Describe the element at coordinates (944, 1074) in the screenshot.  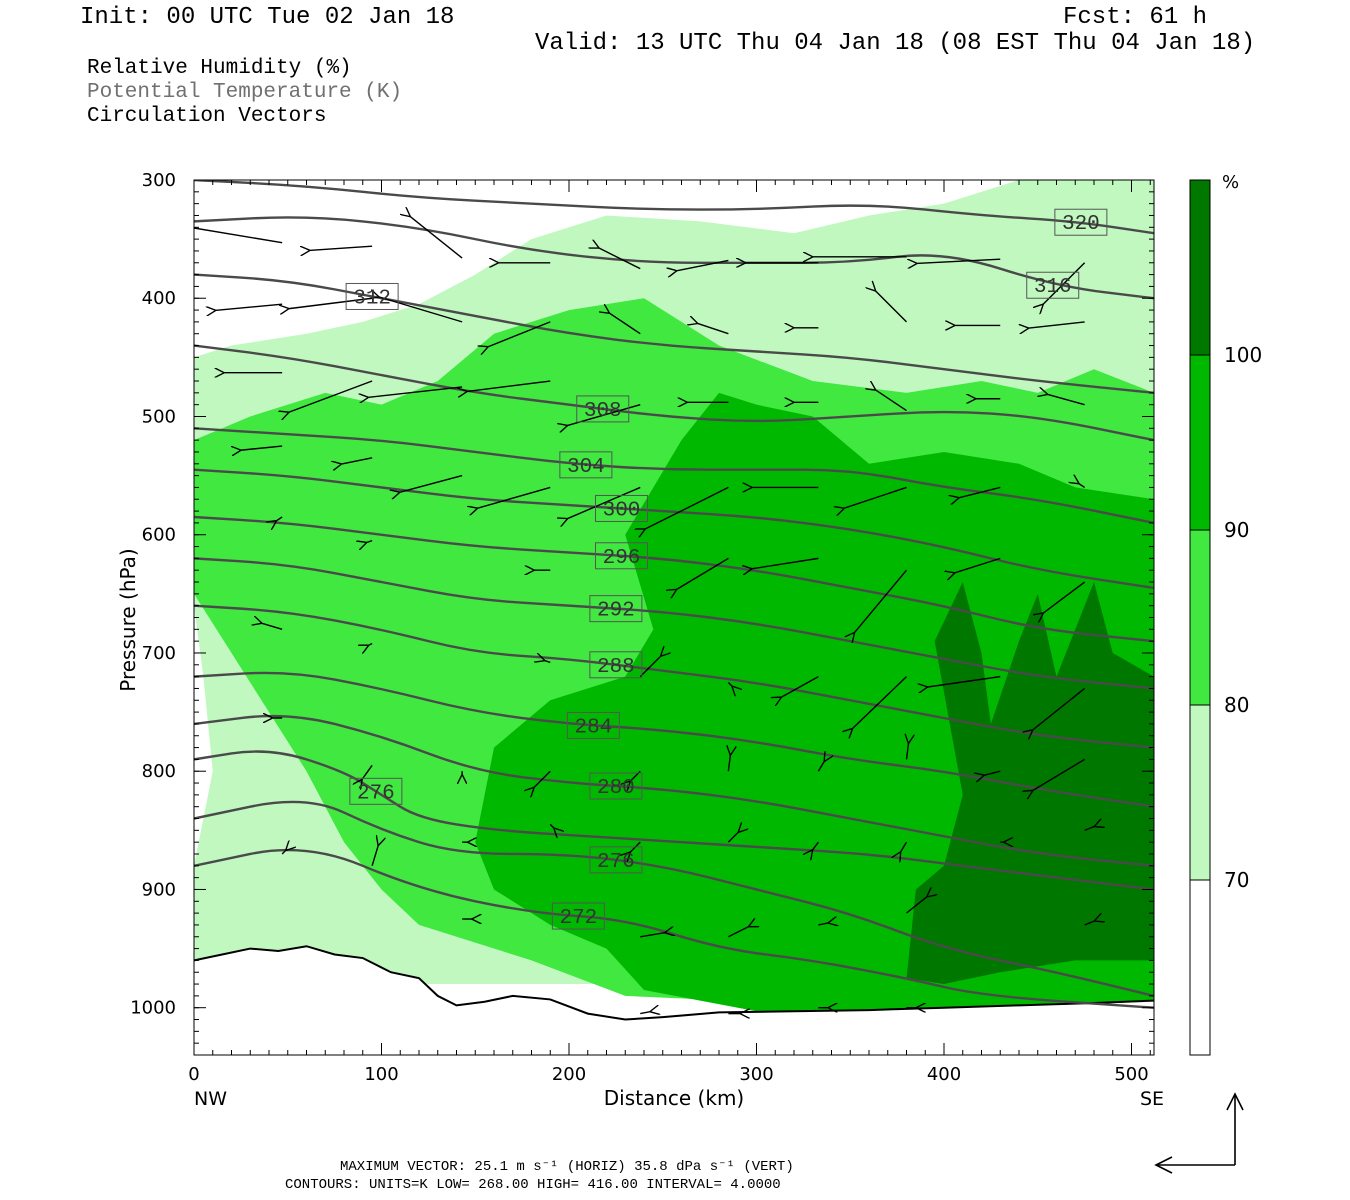
I see `x-tick-label: 400` at that location.